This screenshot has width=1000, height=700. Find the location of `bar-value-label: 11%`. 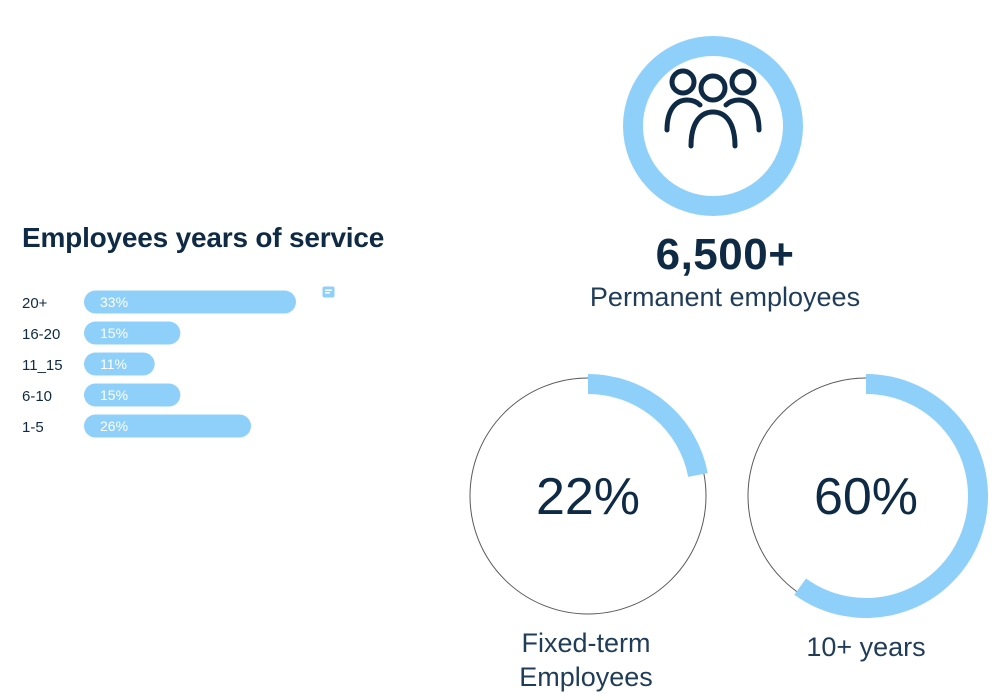

bar-value-label: 11% is located at coordinates (113, 364).